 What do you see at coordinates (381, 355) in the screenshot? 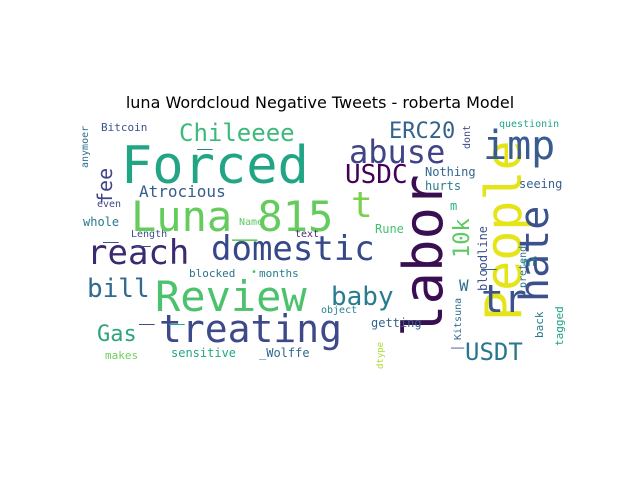
I see `cloud-word: dtype` at bounding box center [381, 355].